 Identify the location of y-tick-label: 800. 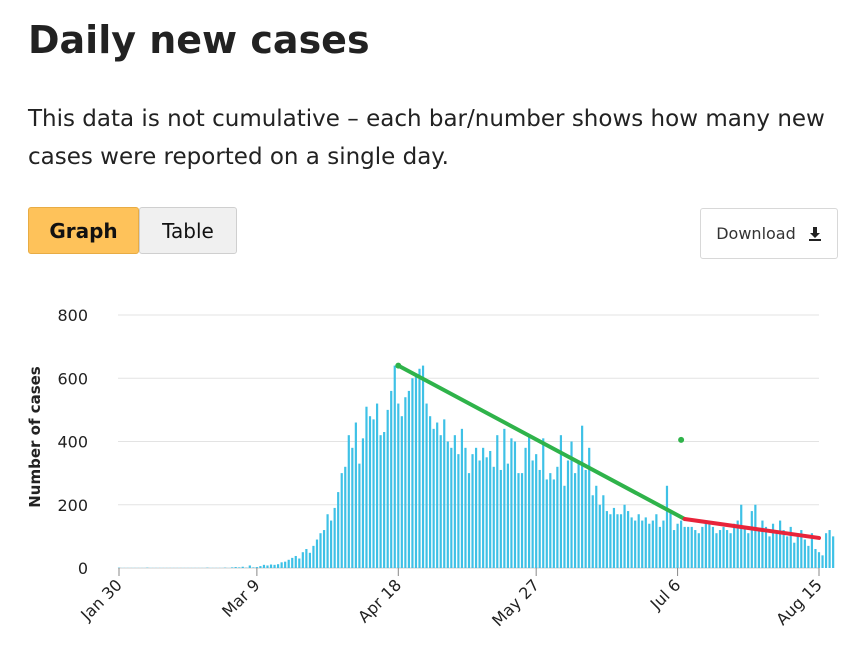
(72, 315).